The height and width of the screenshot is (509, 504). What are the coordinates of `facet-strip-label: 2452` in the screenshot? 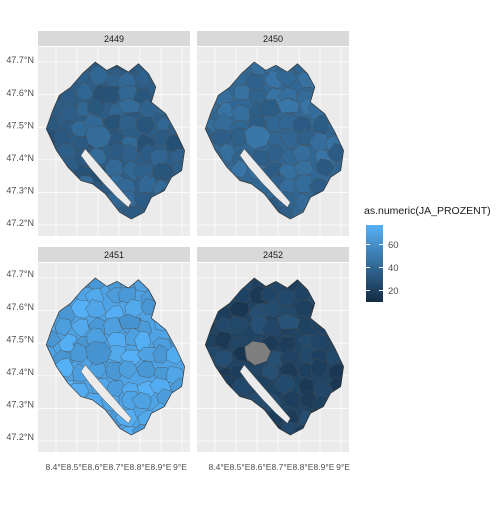 It's located at (273, 255).